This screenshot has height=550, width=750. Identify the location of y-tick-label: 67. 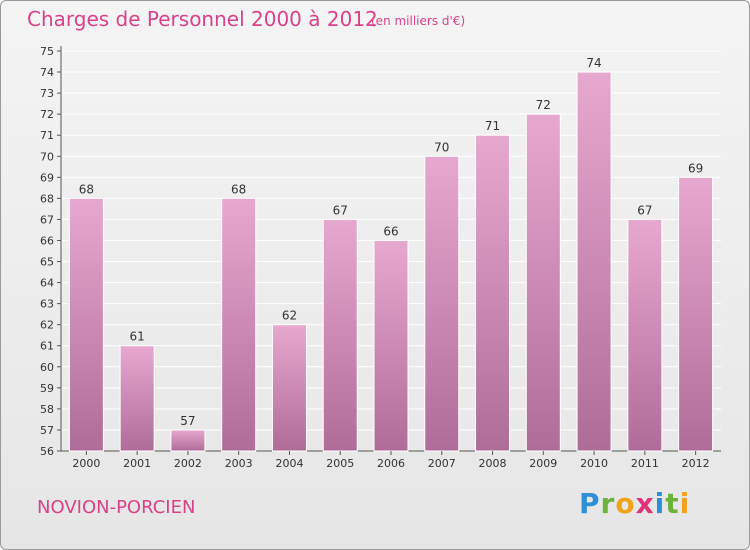
(47, 219).